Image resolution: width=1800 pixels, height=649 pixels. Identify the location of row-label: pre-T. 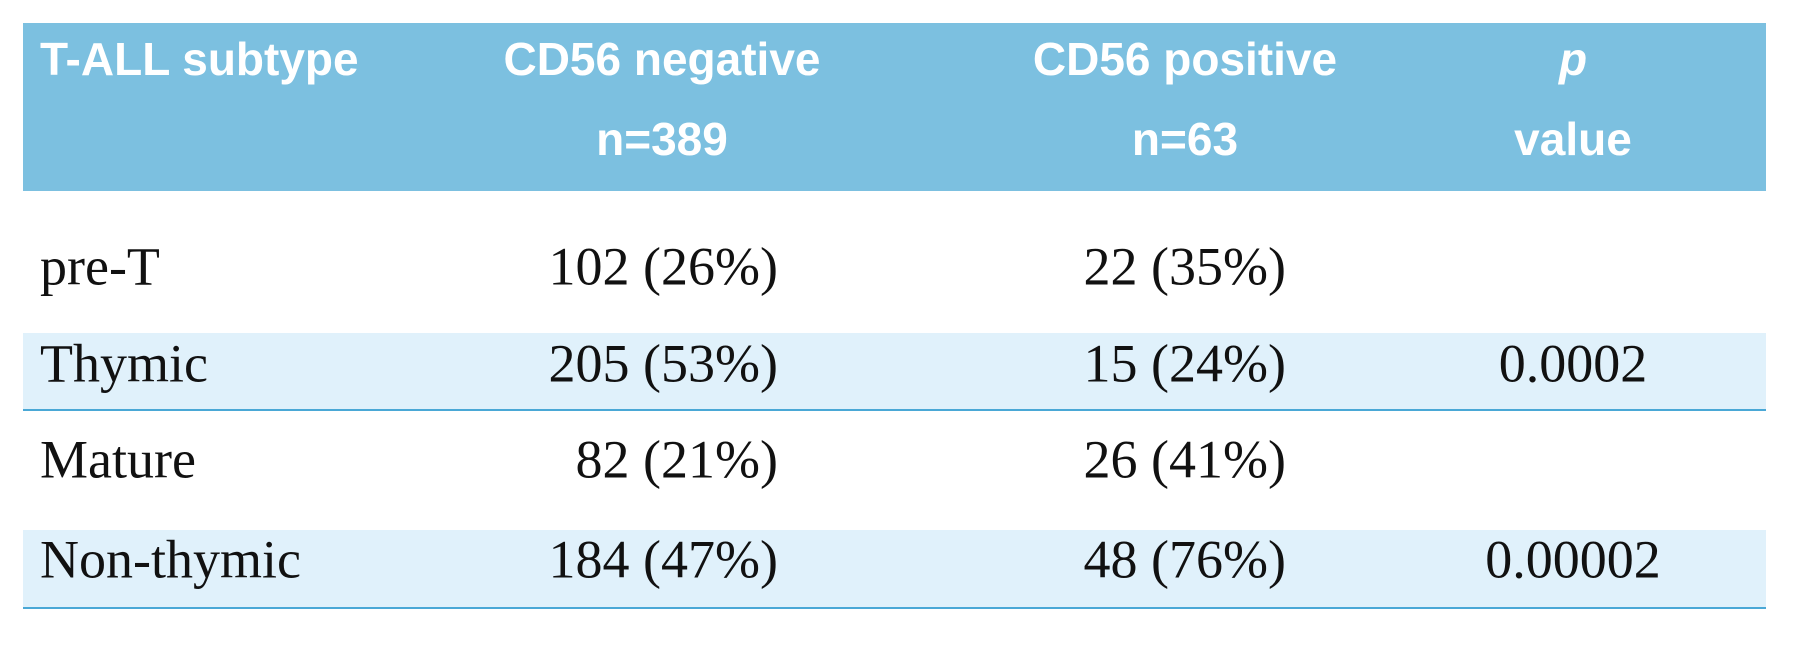
(100, 266).